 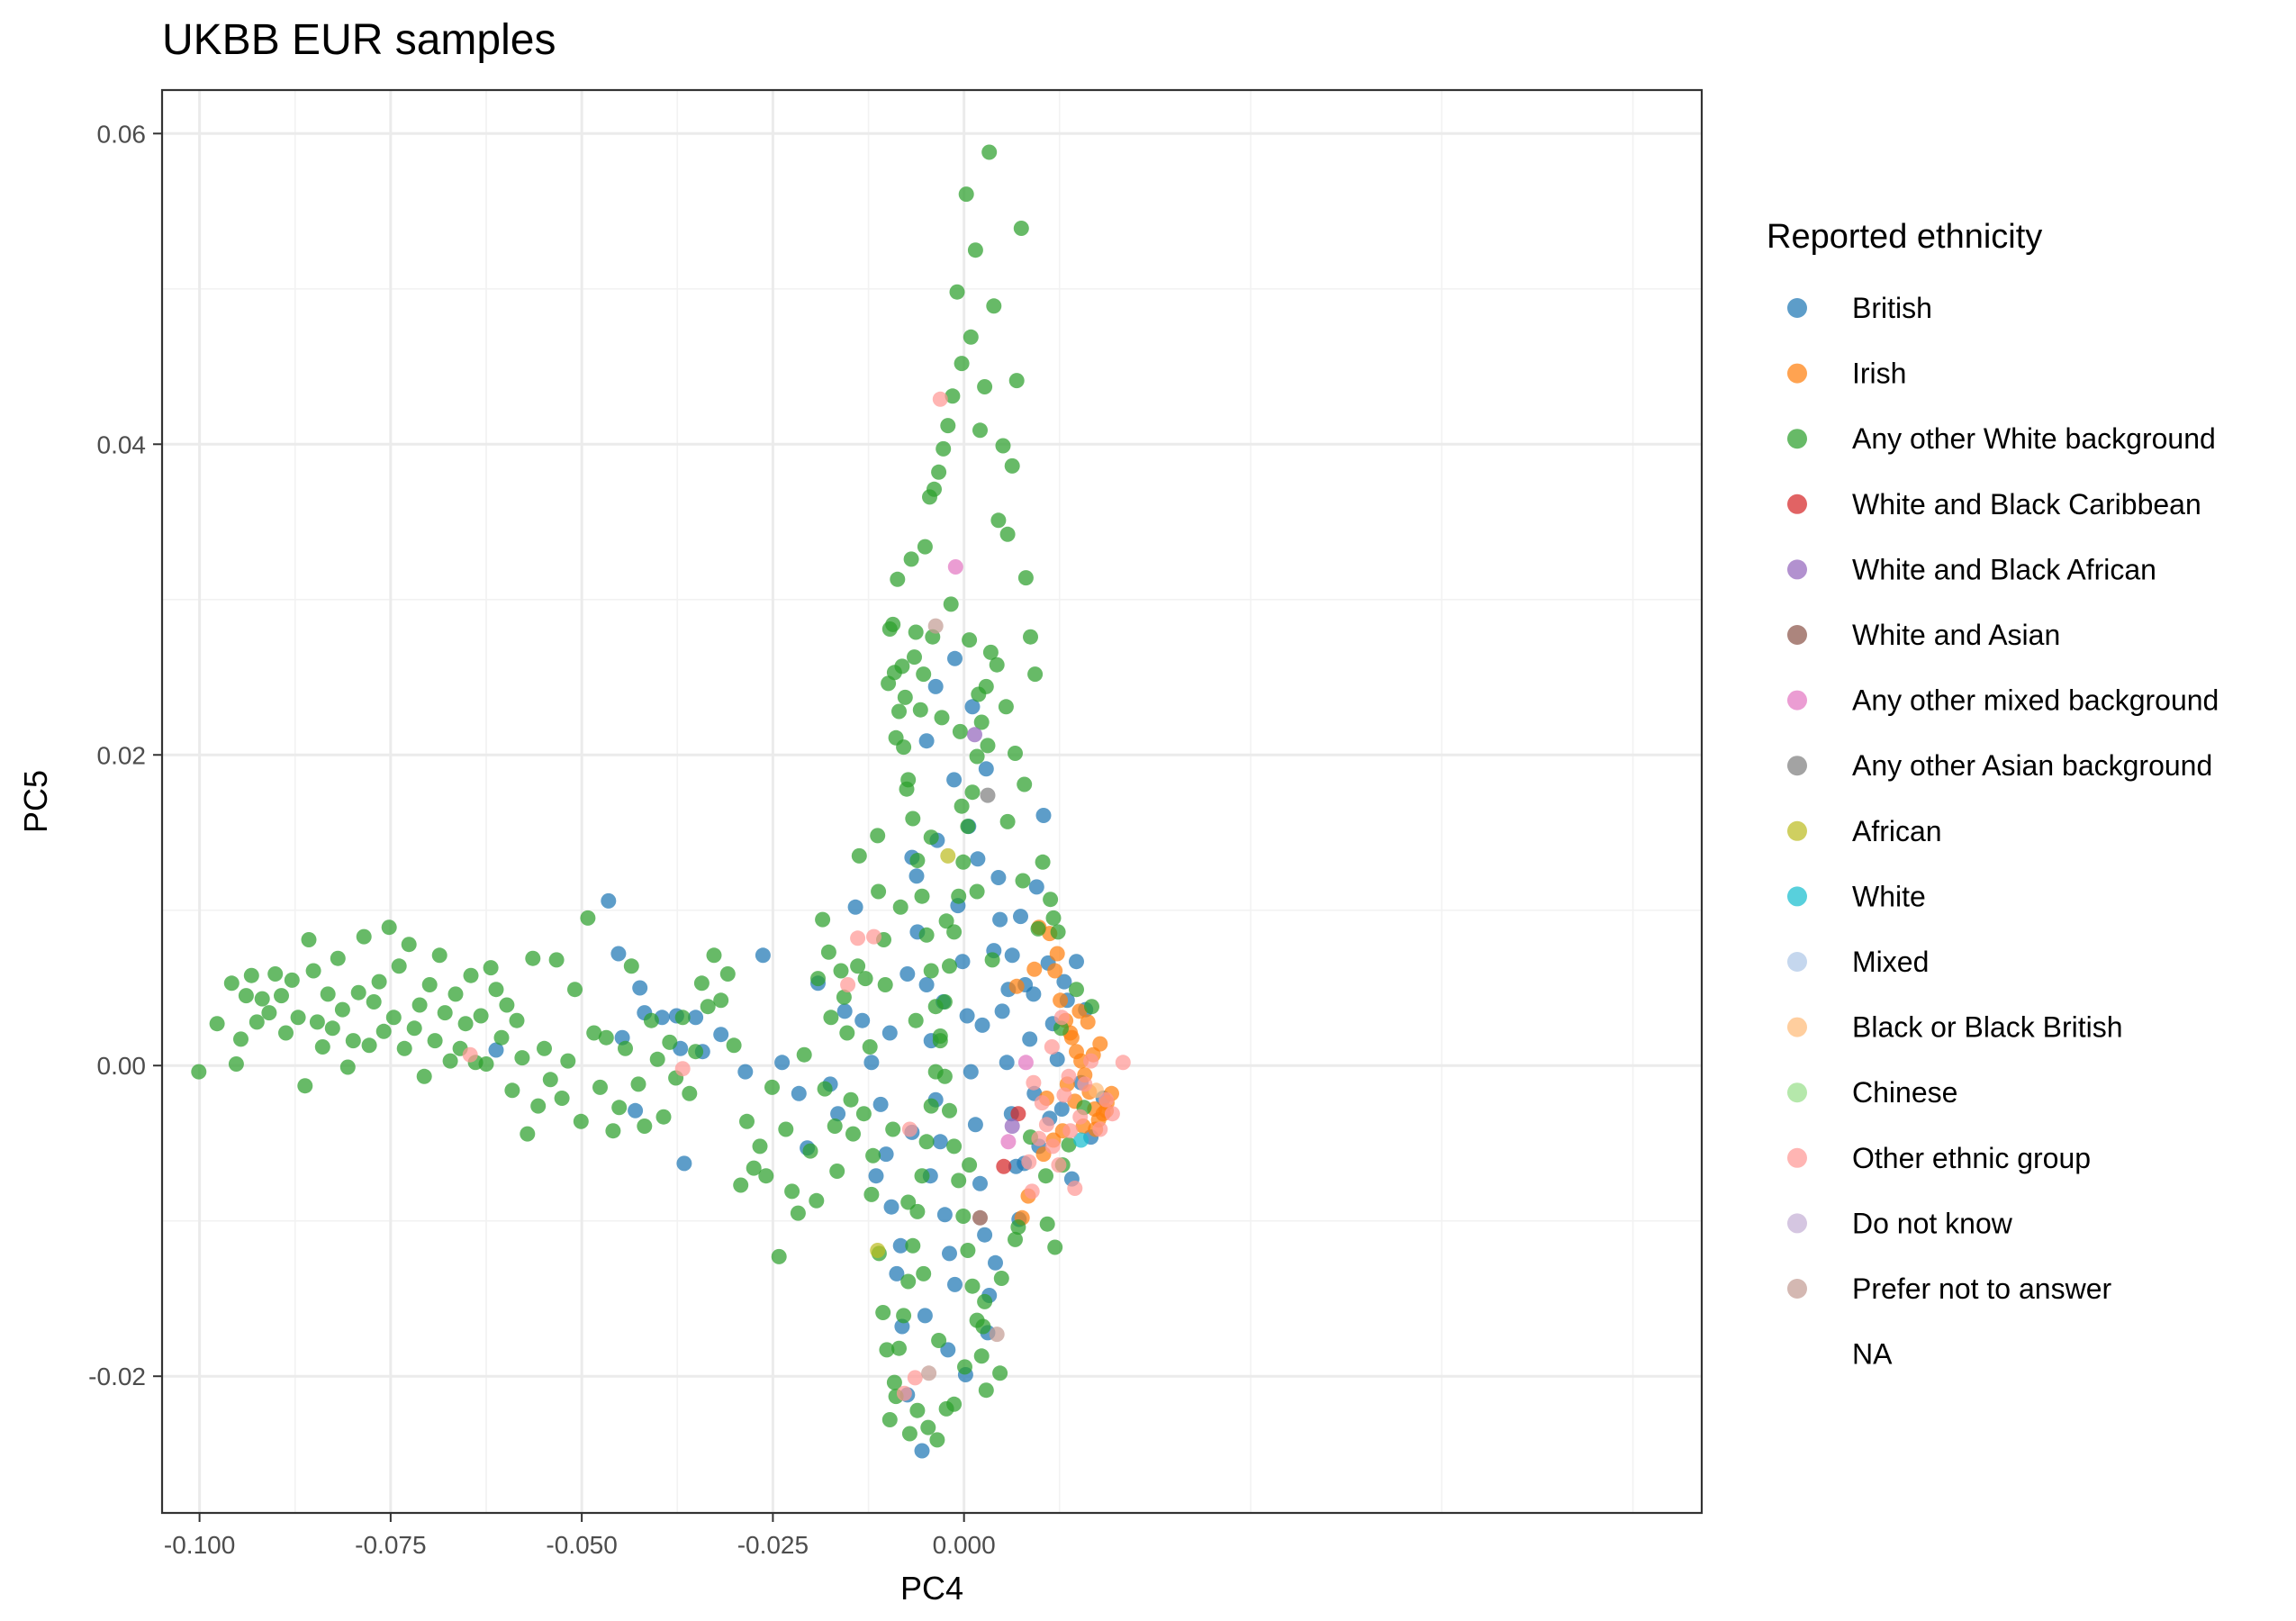 I want to click on legend-key-british, so click(x=1797, y=308).